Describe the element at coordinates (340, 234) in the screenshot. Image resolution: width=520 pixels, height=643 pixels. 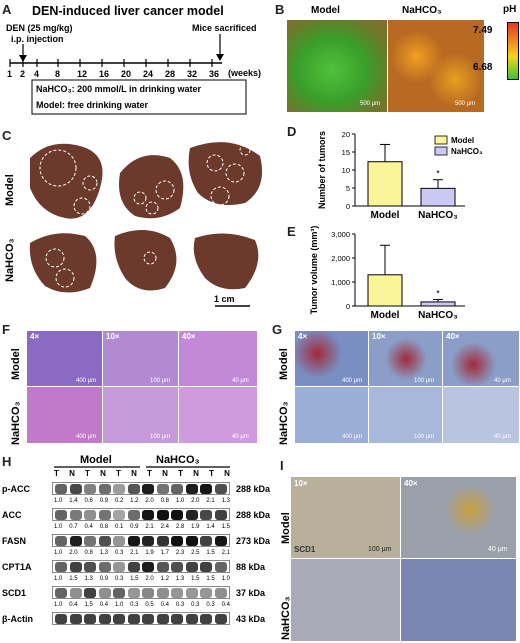
I see `y-tick-label: 3,000` at that location.